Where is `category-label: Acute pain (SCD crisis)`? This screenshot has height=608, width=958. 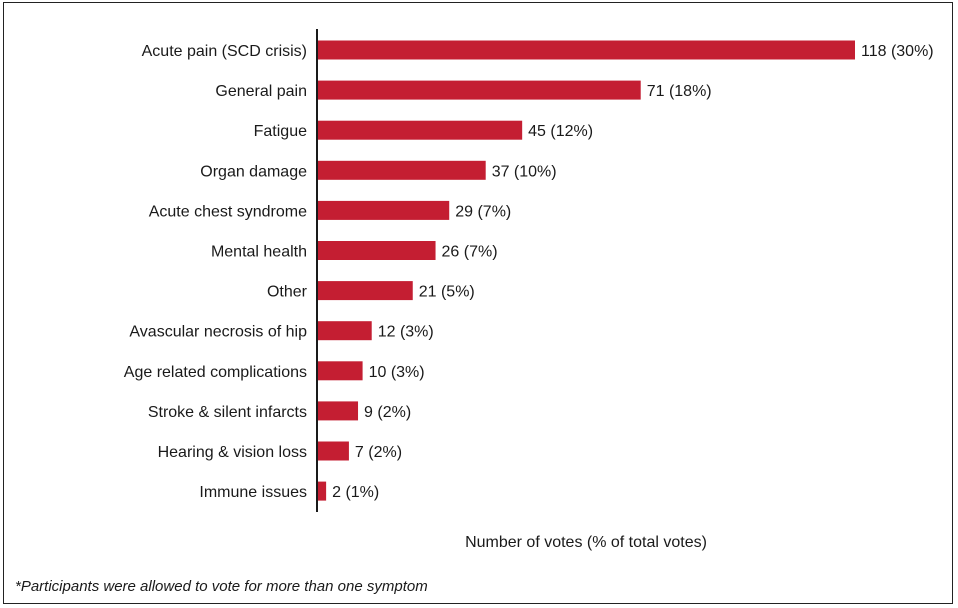
category-label: Acute pain (SCD crisis) is located at coordinates (224, 51).